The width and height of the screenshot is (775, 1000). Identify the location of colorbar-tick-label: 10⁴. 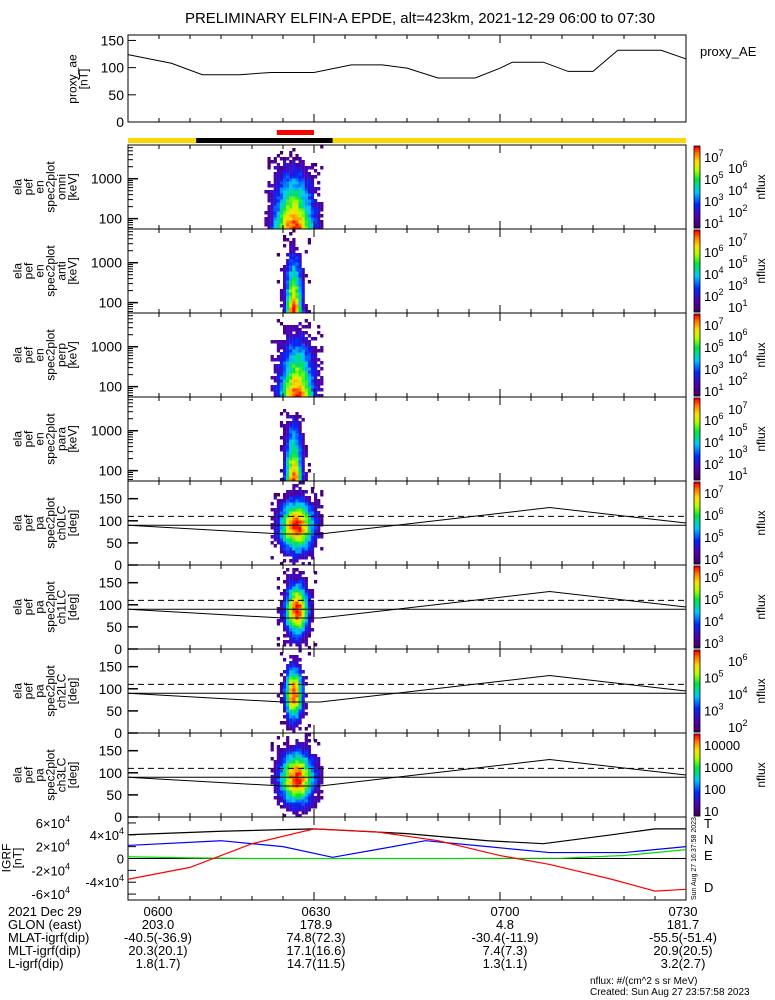
(737, 693).